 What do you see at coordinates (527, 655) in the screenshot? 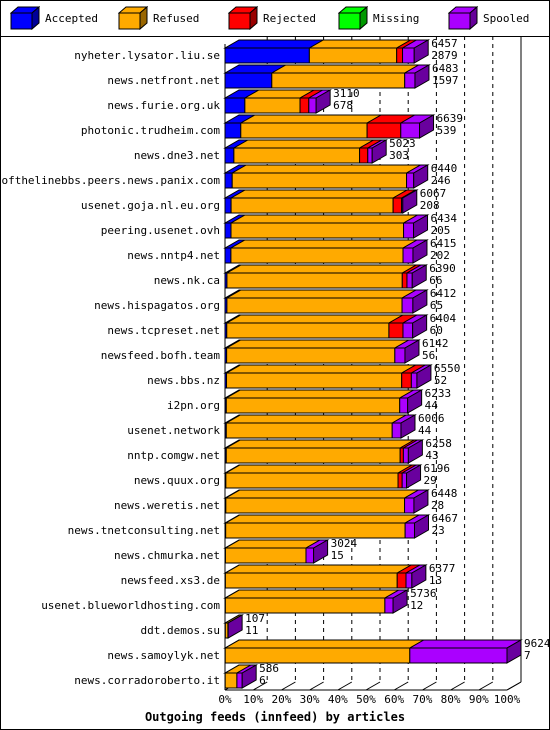
I see `accepted-value-label: 7` at bounding box center [527, 655].